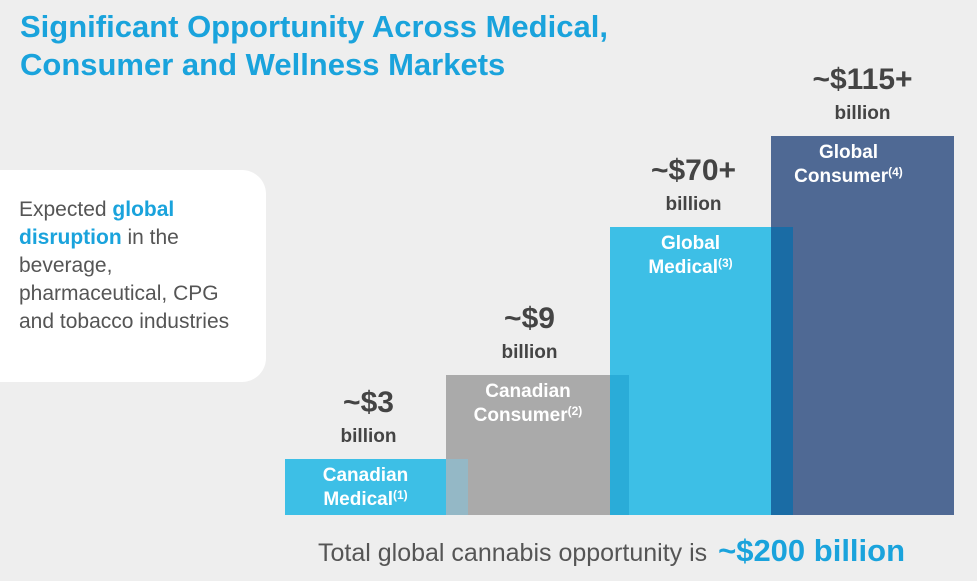 This screenshot has height=581, width=977. Describe the element at coordinates (863, 113) in the screenshot. I see `unit-label-4: billion` at that location.